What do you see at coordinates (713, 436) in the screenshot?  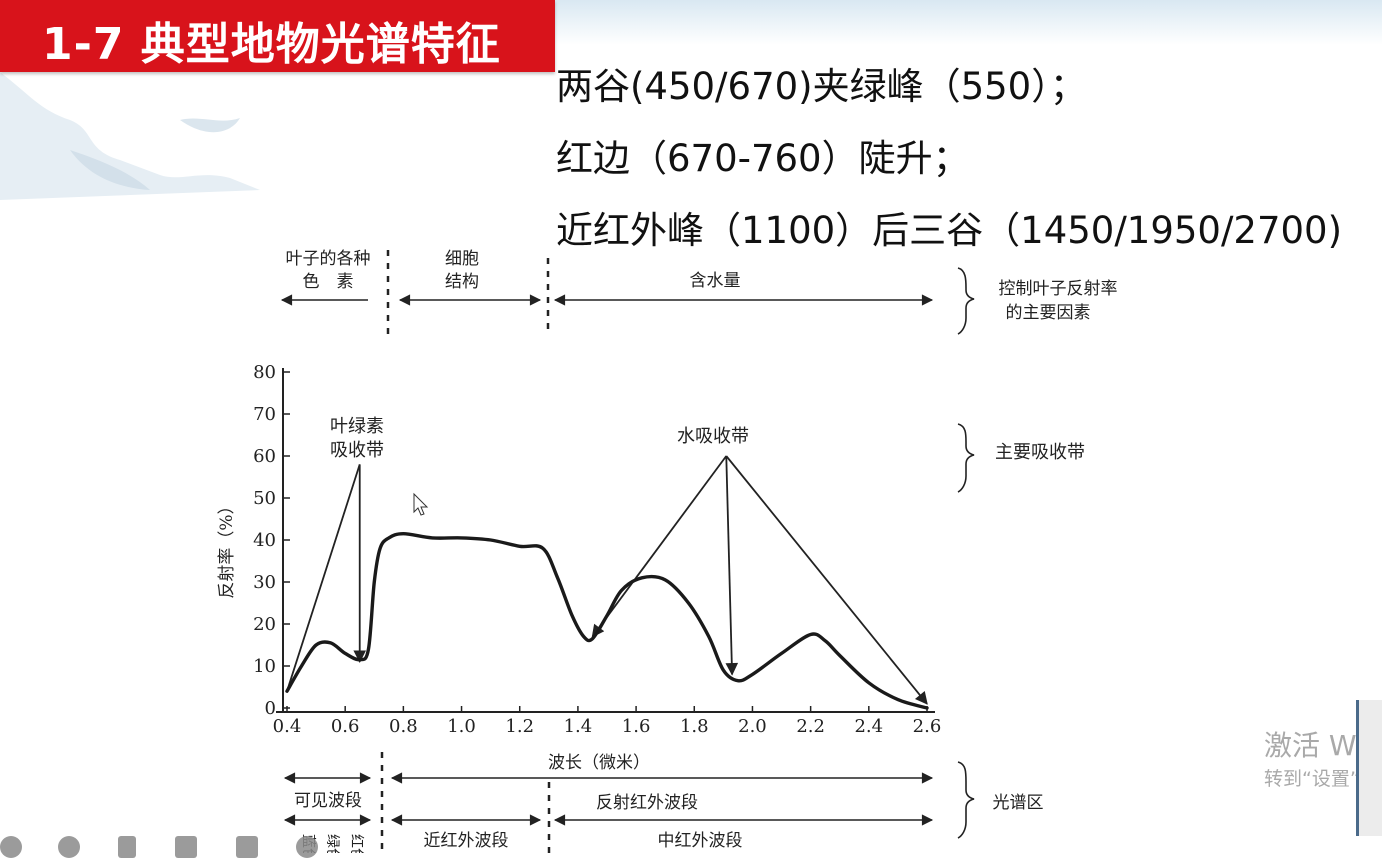 I see `water-band-label: 水吸收带` at bounding box center [713, 436].